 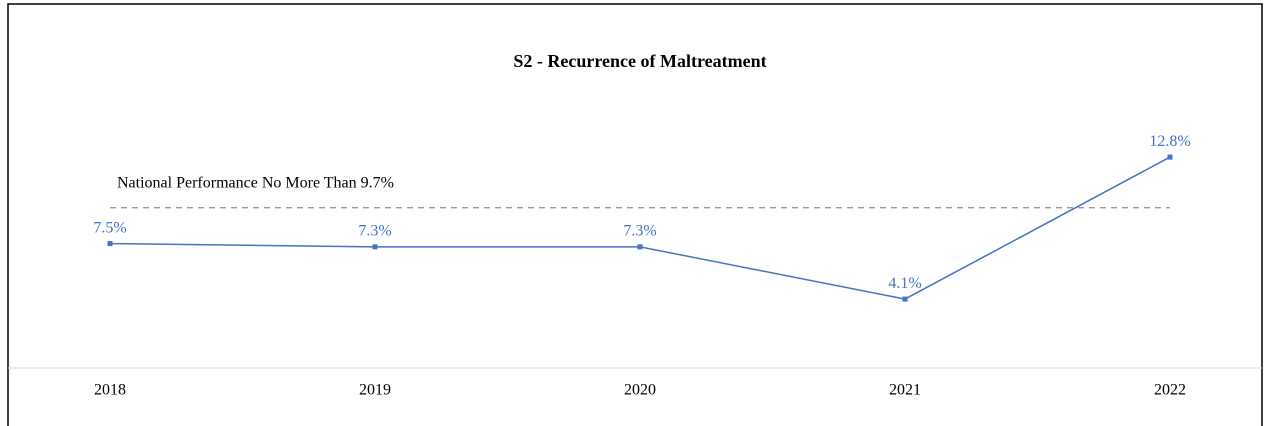 I want to click on x-tick-label: 2018, so click(x=110, y=390).